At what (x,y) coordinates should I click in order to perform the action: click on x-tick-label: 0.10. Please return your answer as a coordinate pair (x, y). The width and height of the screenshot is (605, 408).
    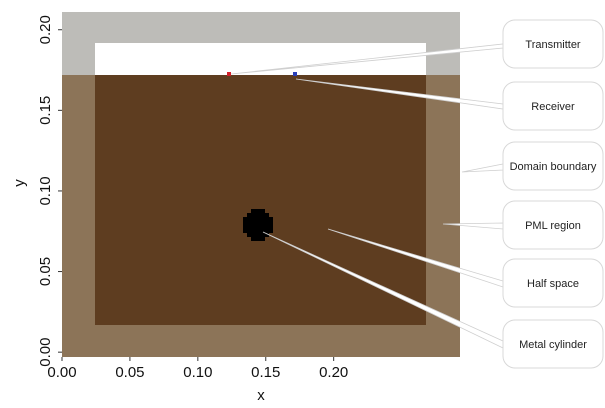
    Looking at the image, I should click on (197, 372).